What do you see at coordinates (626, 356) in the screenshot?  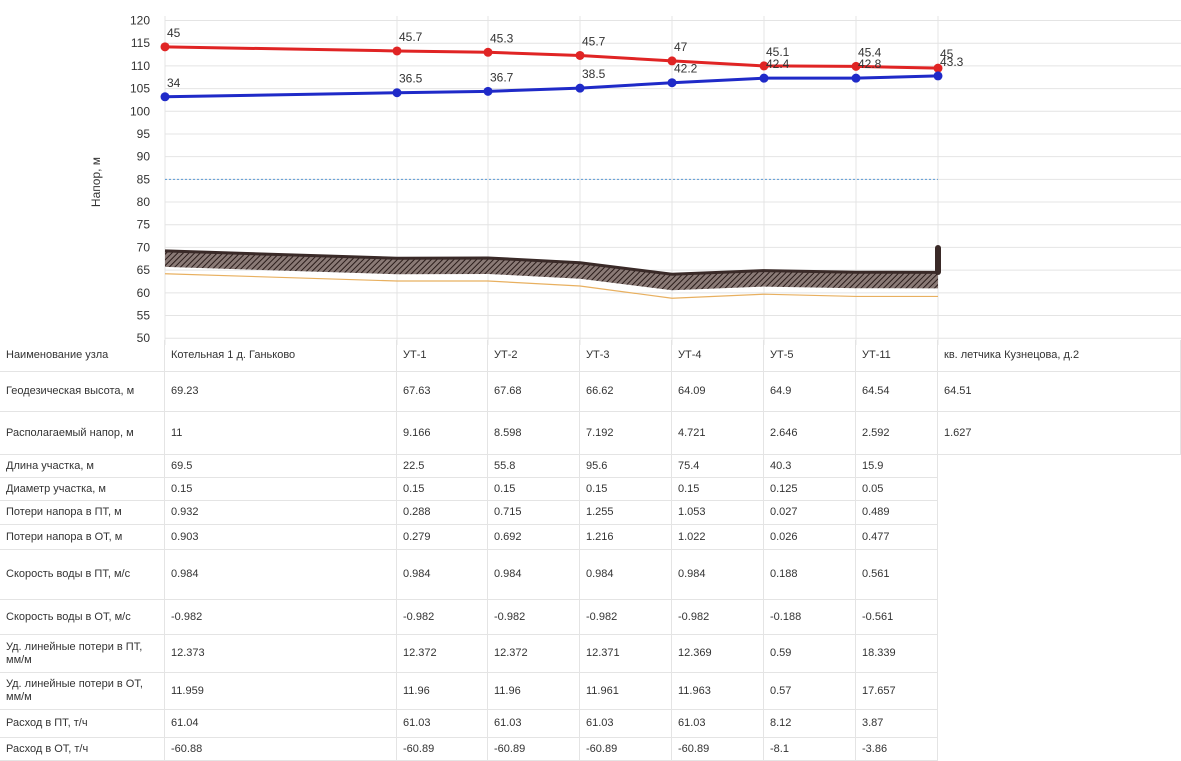 I see `table-cell: УТ-3` at bounding box center [626, 356].